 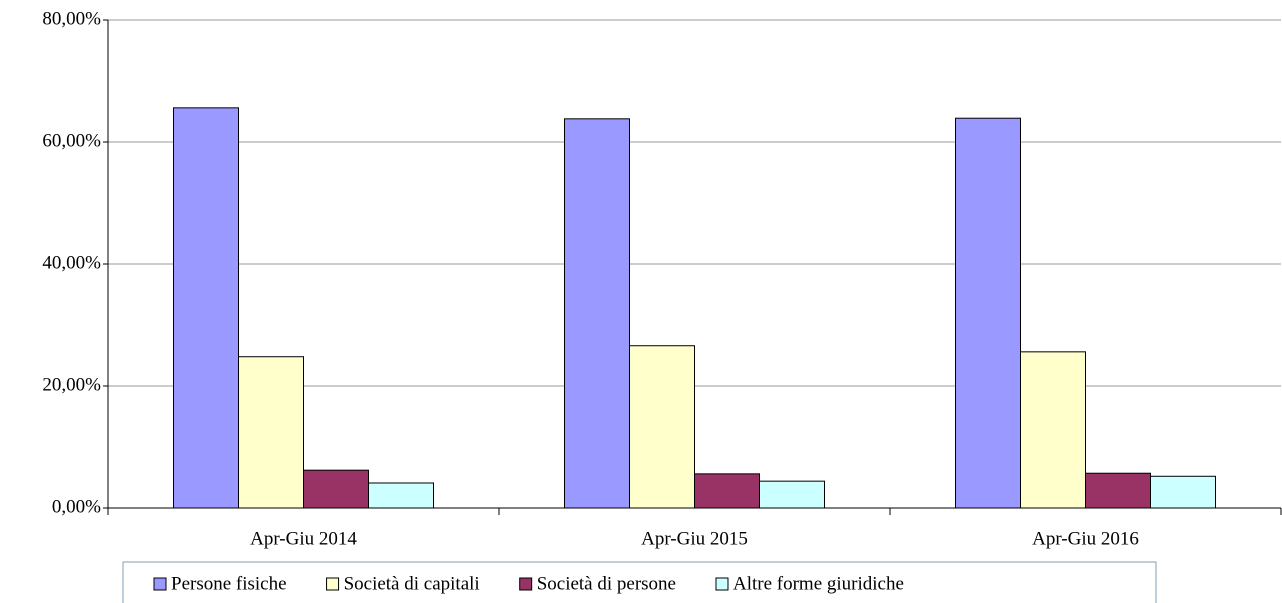 I want to click on x-tick-label: Apr-Giu 2016, so click(x=1085, y=538).